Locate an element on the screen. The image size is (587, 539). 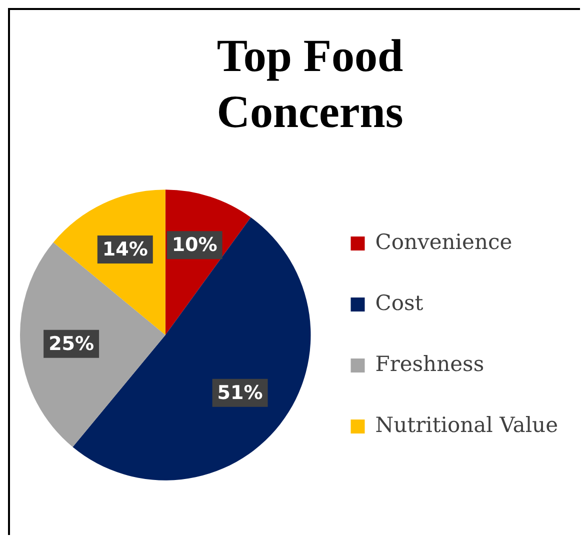
chart-title: Top Food Concerns is located at coordinates (310, 84).